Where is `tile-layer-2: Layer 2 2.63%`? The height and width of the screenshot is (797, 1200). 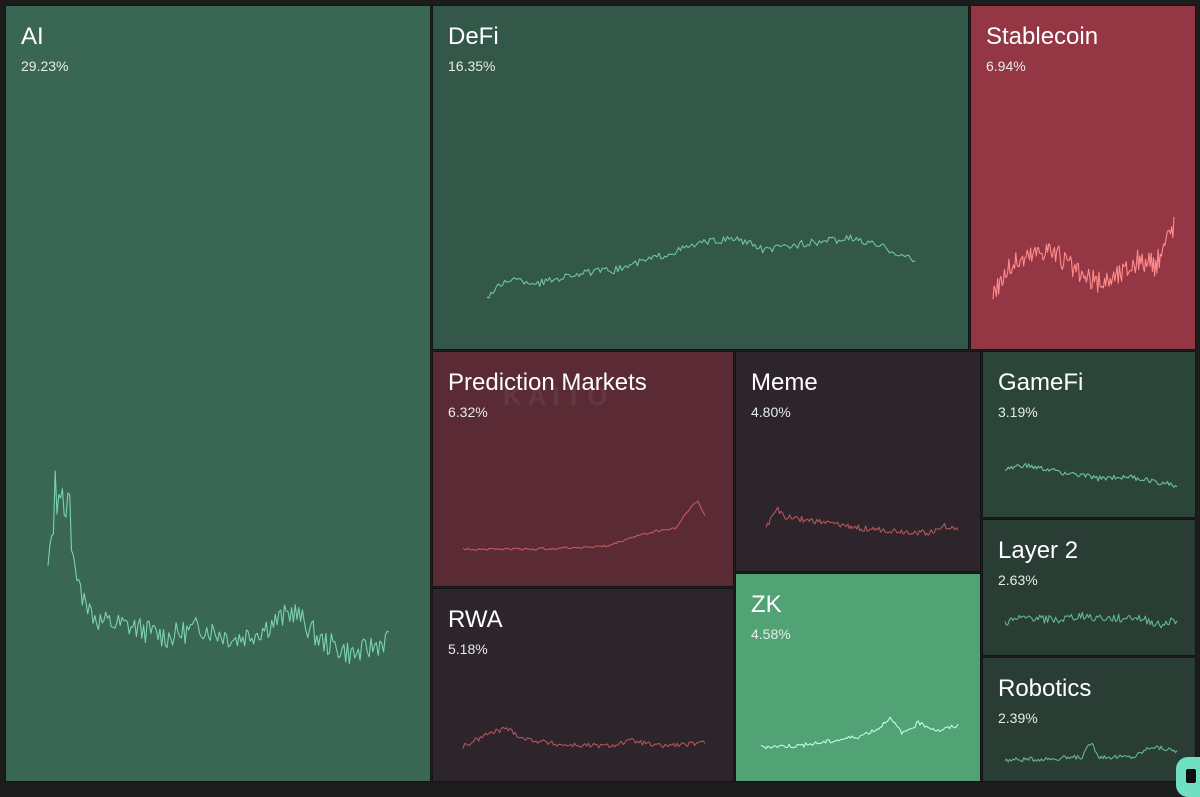
tile-layer-2: Layer 2 2.63% is located at coordinates (1089, 587).